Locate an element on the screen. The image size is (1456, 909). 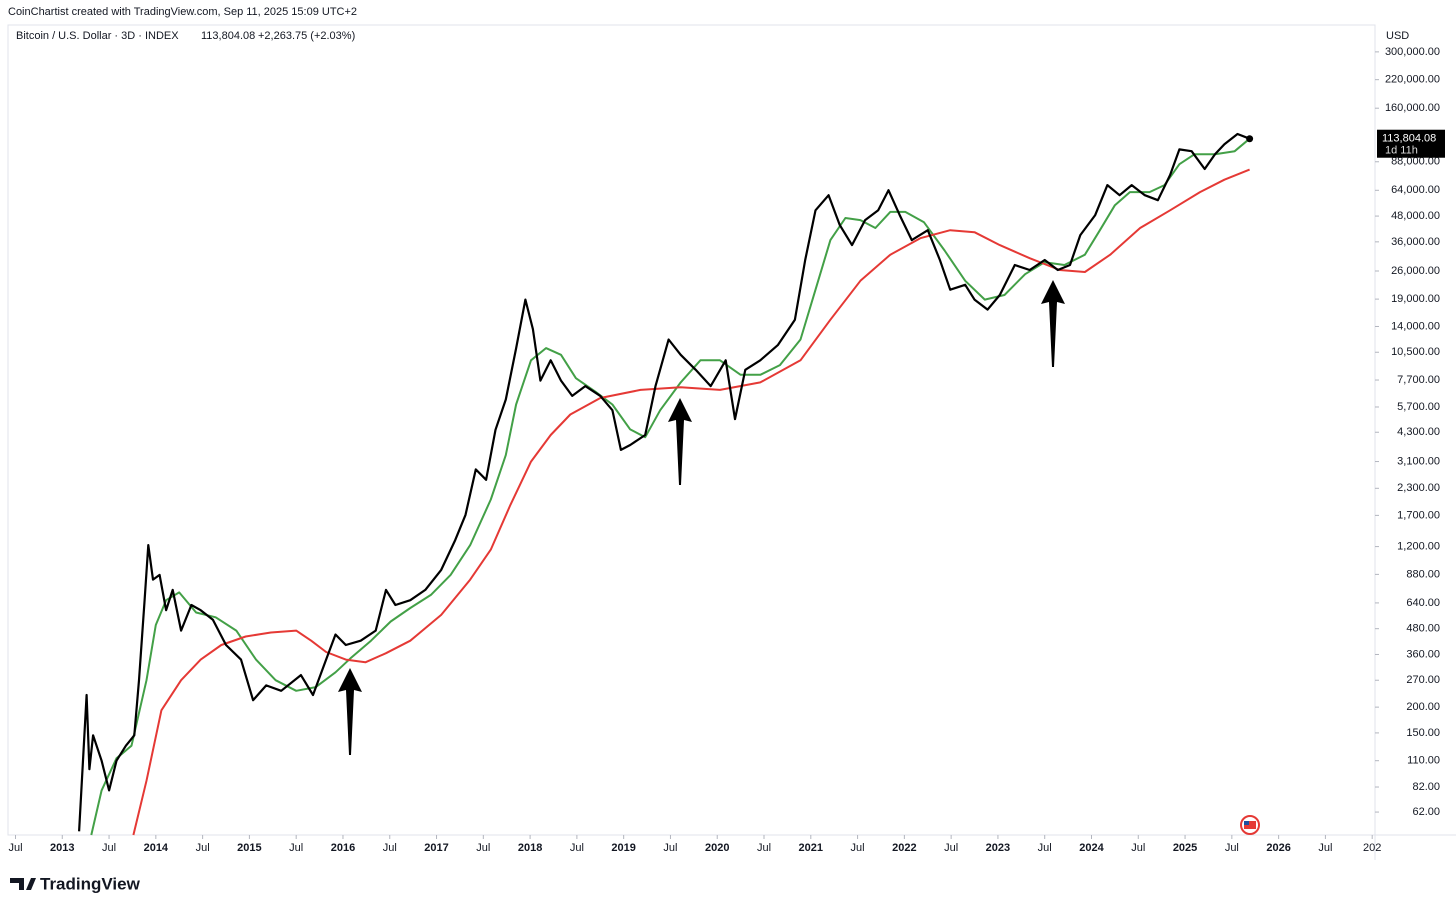
x-tick-label: 2014 is located at coordinates (156, 848).